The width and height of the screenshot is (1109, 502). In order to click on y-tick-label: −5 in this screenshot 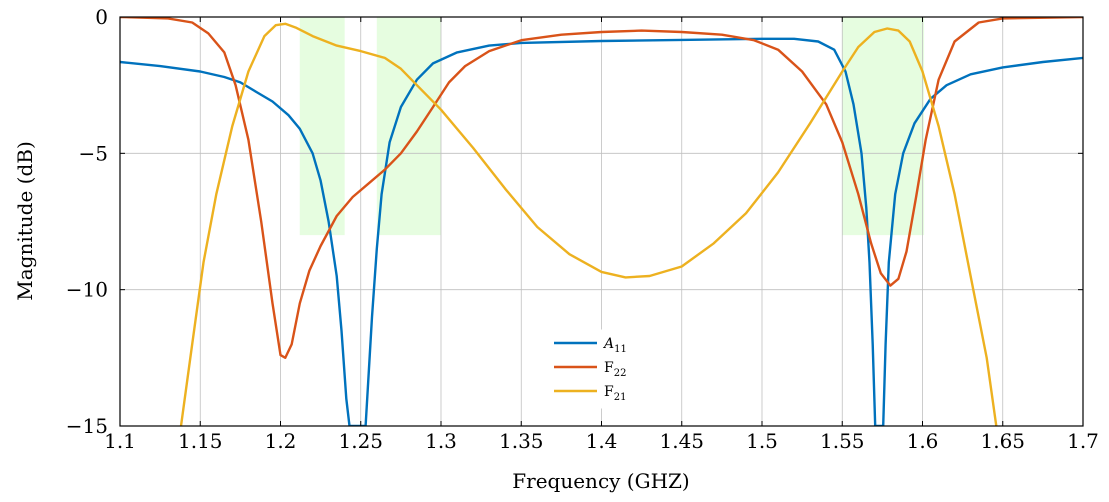, I will do `click(93, 153)`.